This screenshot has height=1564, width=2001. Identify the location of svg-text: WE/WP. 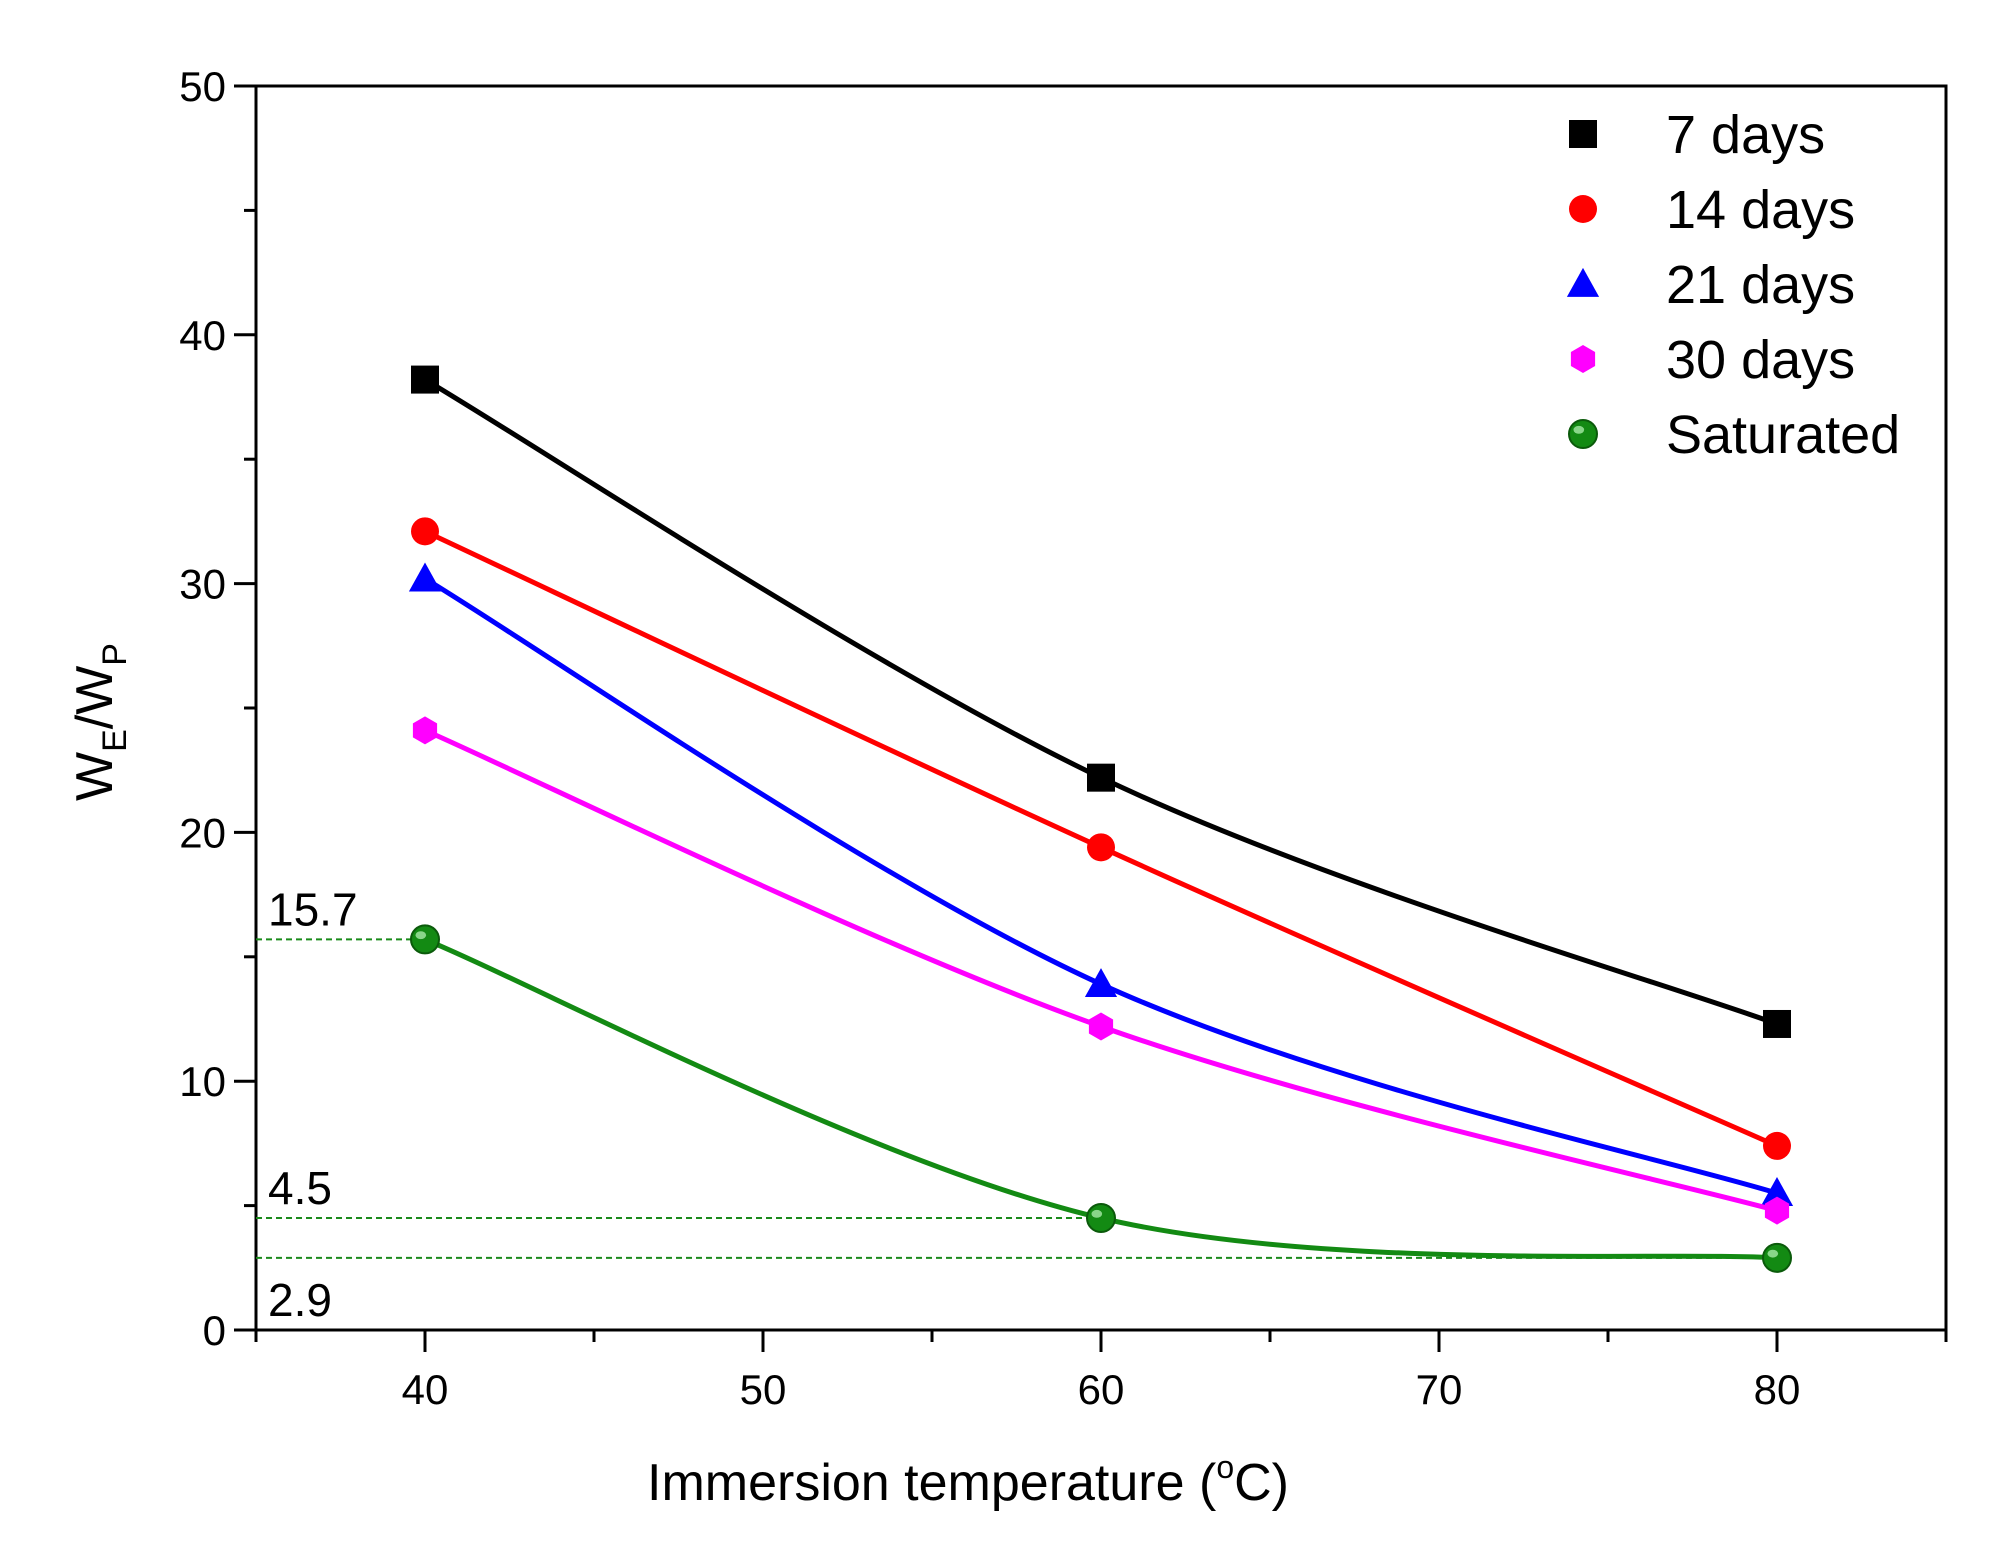
(100, 722).